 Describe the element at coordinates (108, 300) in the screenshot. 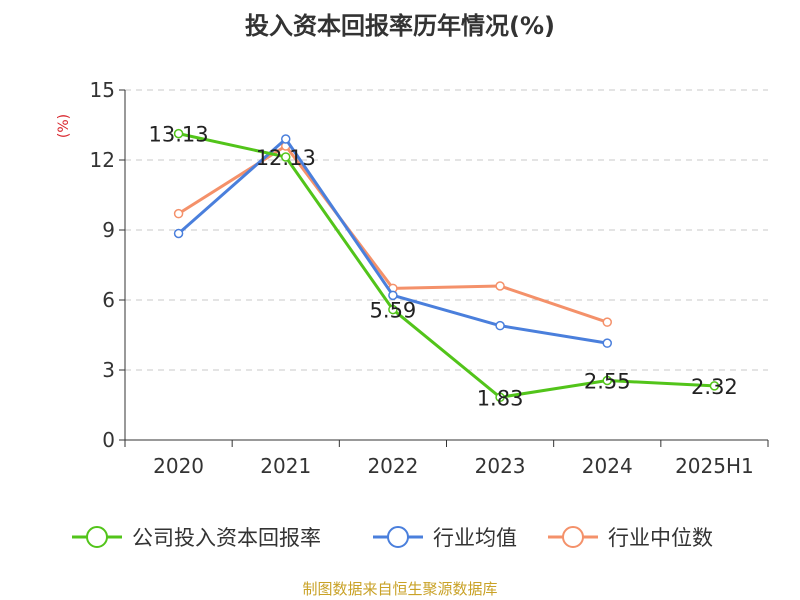

I see `y-tick-label: 6` at that location.